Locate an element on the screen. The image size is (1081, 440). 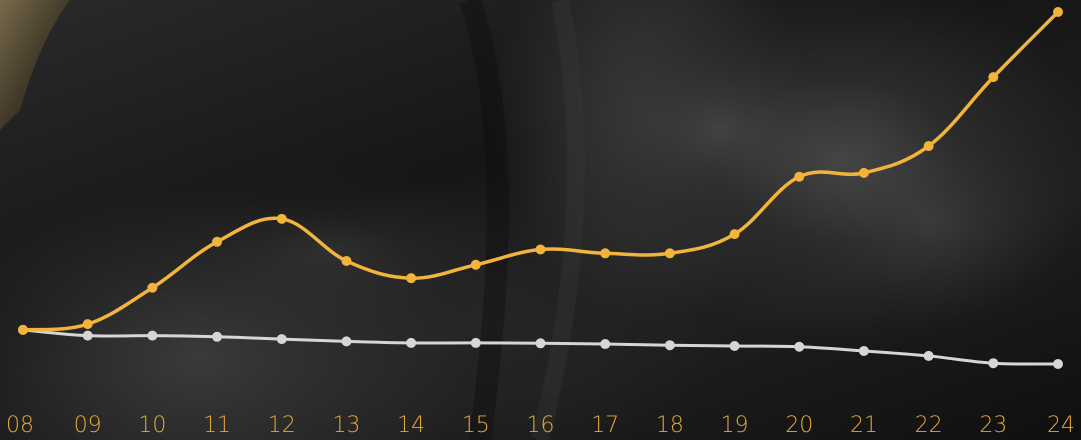
x-tick-label-12: 12 is located at coordinates (282, 425).